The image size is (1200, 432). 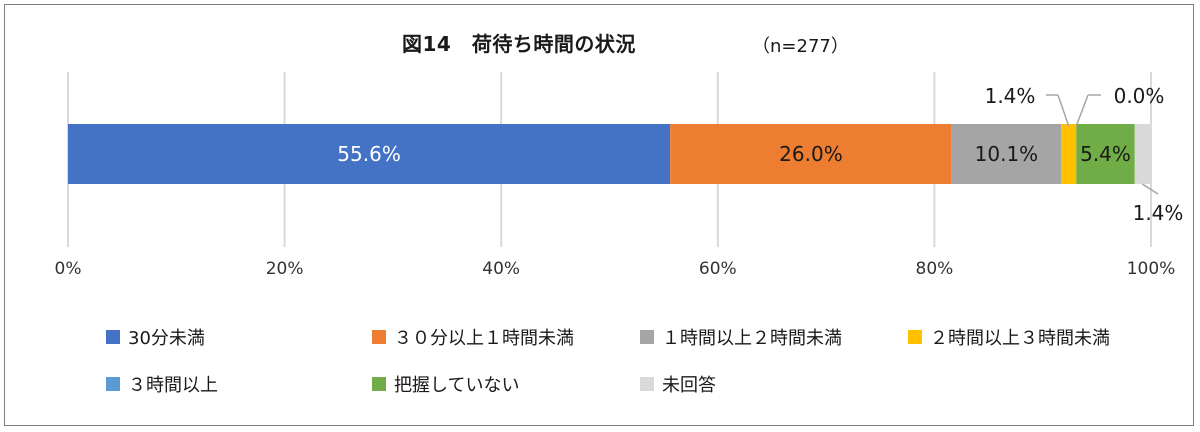 I want to click on legend-item: １時間以上２時間未満, so click(x=741, y=337).